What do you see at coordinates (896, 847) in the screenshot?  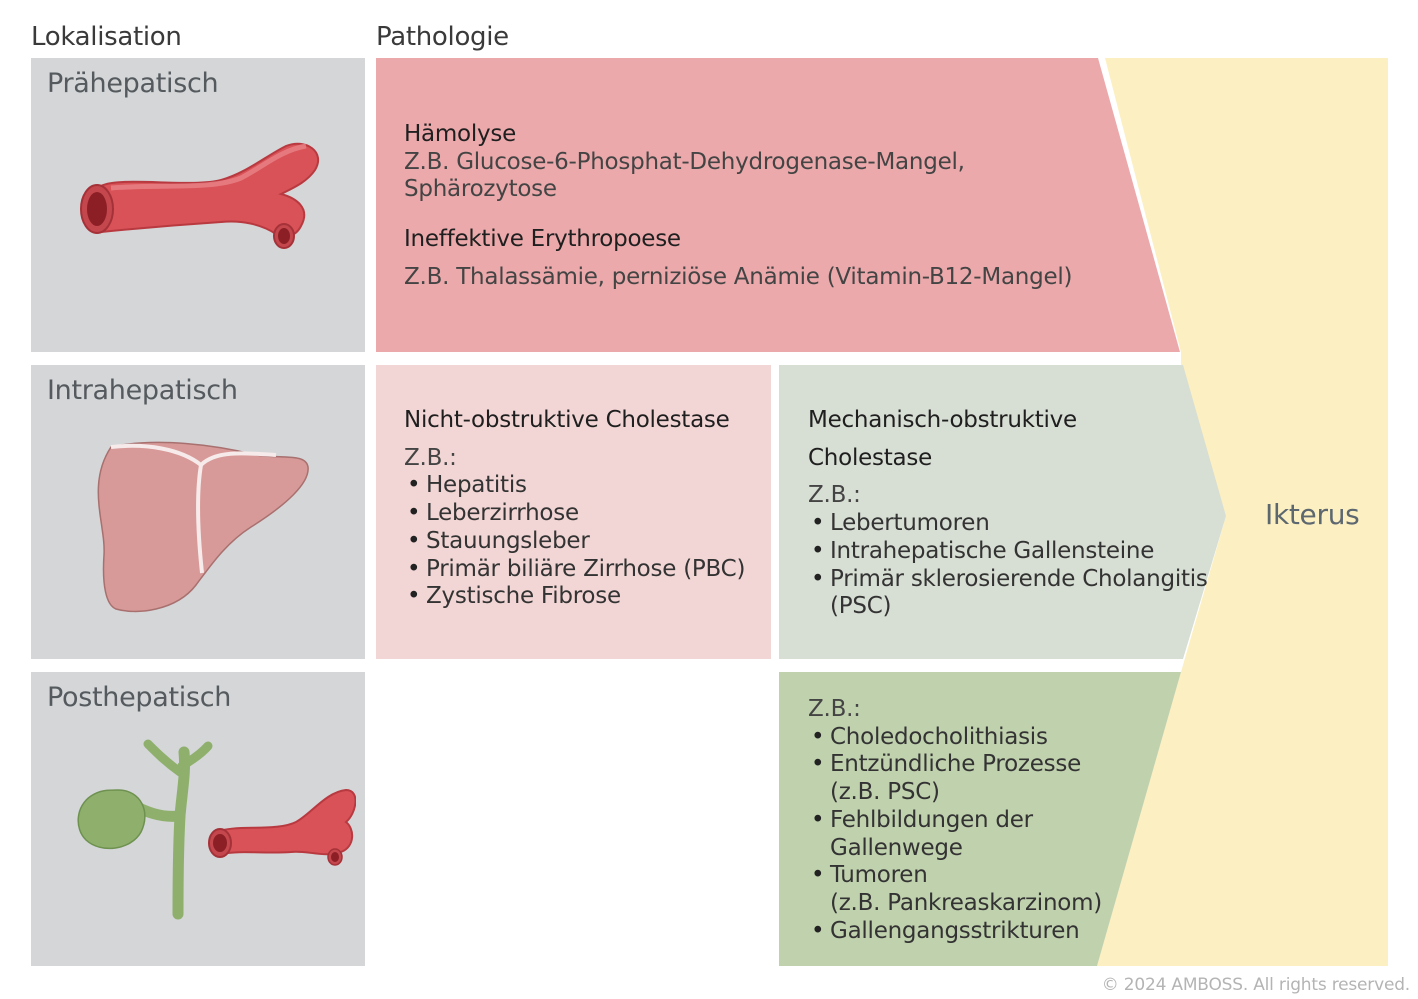 I see `list-continuation: Gallenwege` at bounding box center [896, 847].